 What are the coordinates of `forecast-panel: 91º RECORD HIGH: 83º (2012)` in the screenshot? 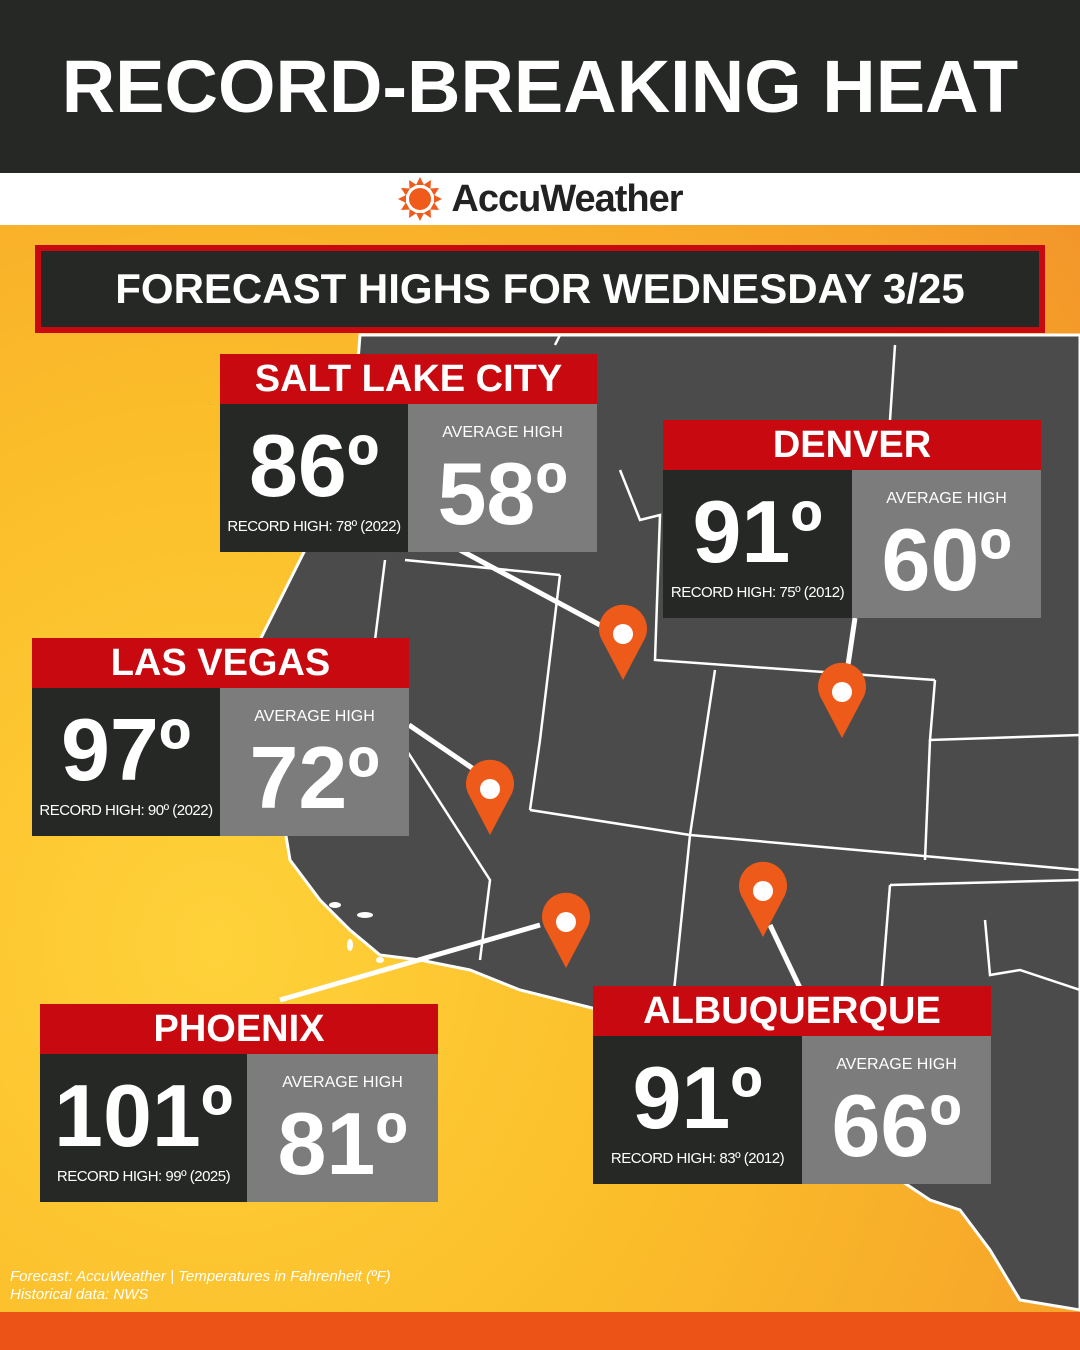 It's located at (697, 1110).